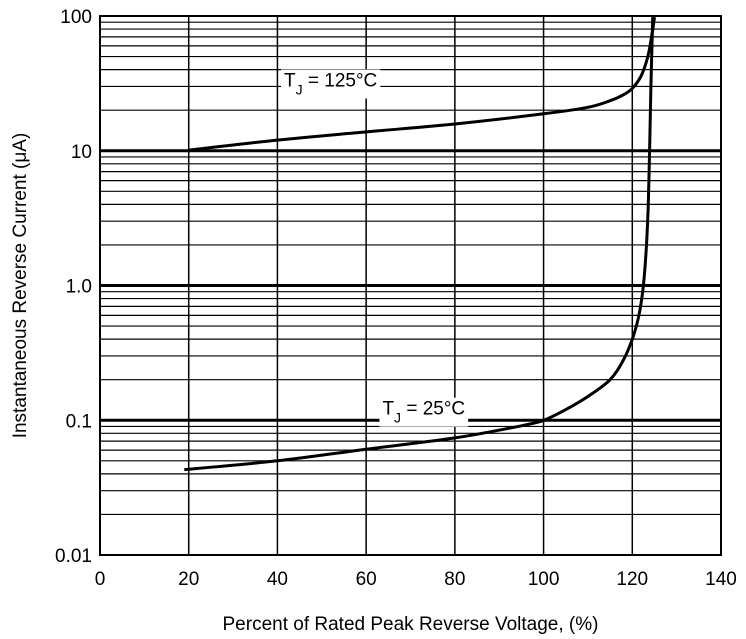 The image size is (746, 639). Describe the element at coordinates (632, 579) in the screenshot. I see `x-tick-label: 120` at that location.